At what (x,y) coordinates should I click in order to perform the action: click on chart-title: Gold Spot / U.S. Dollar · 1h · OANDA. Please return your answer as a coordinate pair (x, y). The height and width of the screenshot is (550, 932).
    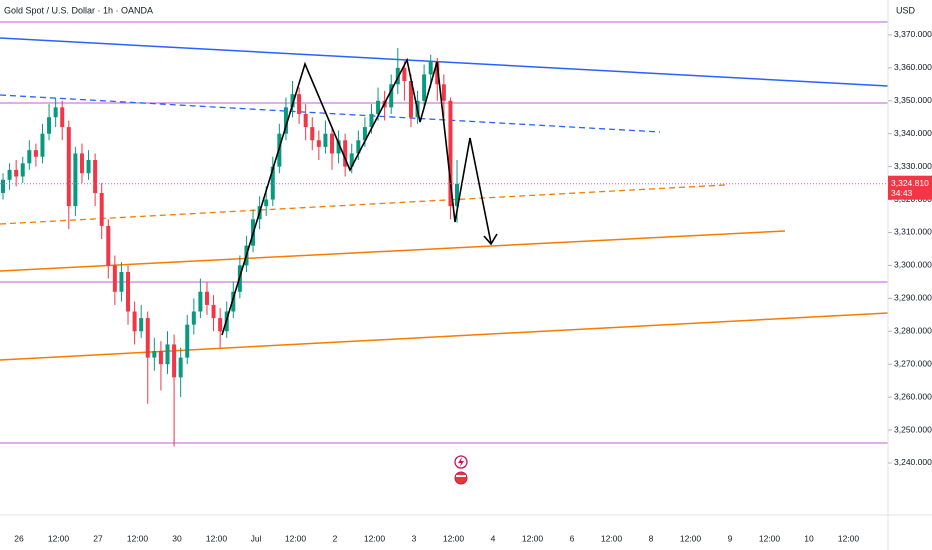
    Looking at the image, I should click on (78, 10).